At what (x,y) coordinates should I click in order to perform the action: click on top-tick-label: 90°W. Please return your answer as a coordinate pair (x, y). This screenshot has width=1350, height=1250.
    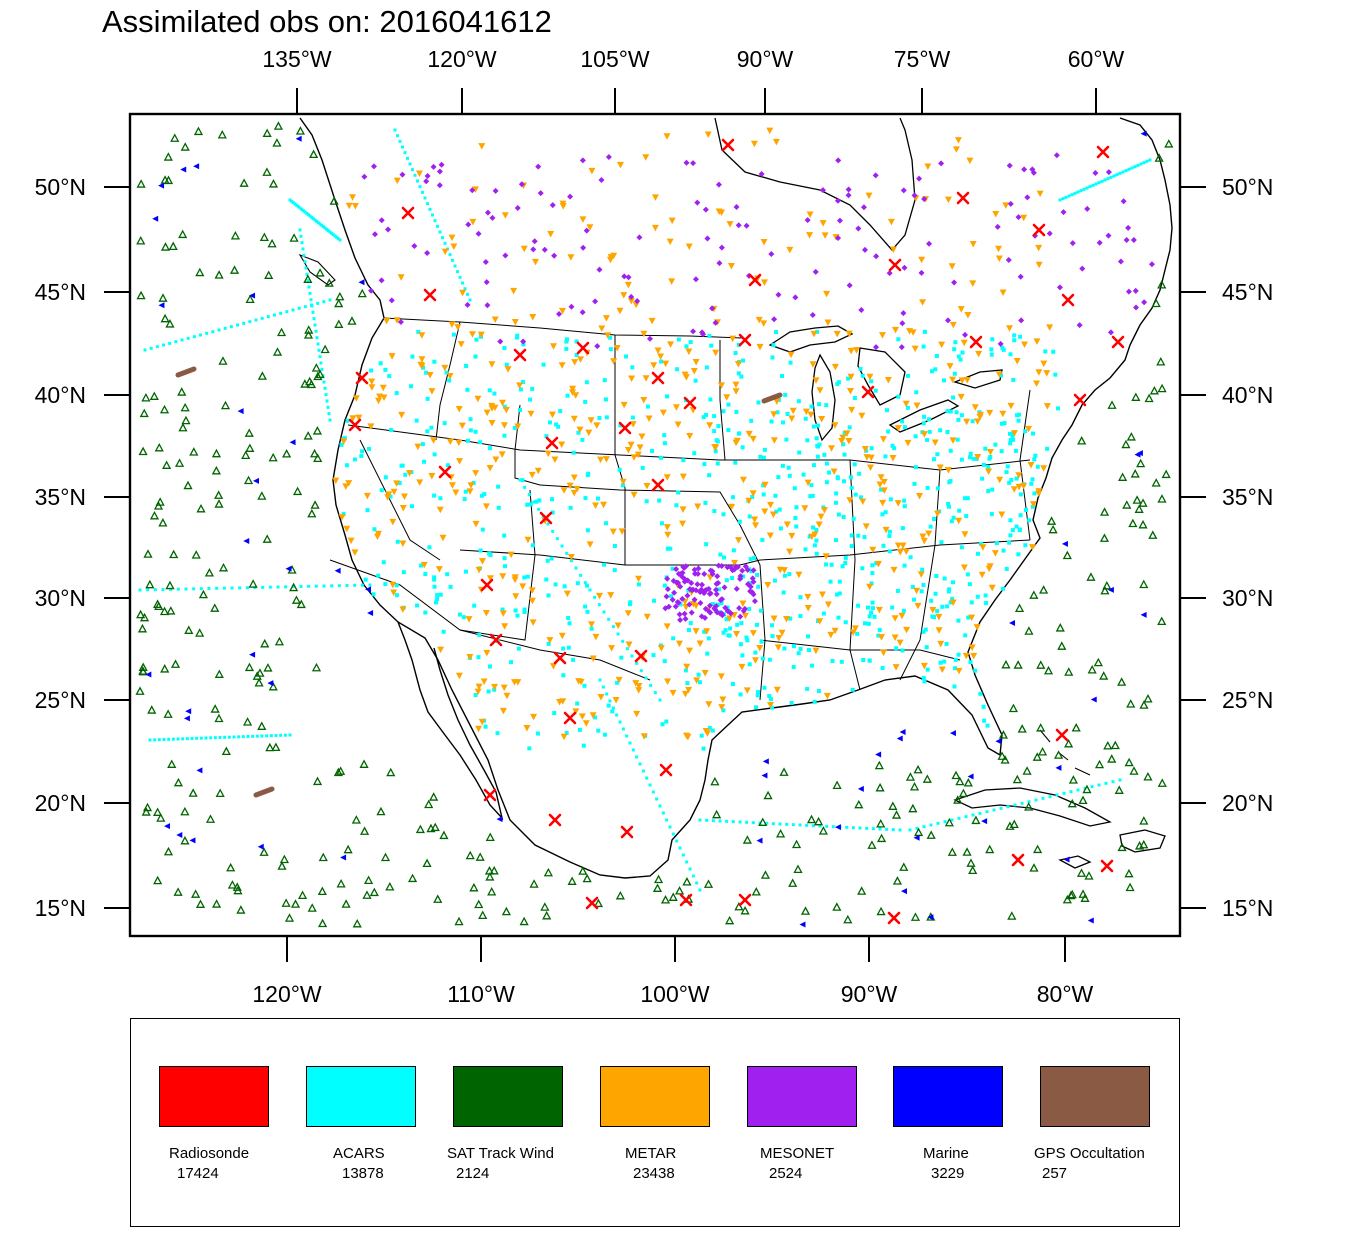
    Looking at the image, I should click on (765, 59).